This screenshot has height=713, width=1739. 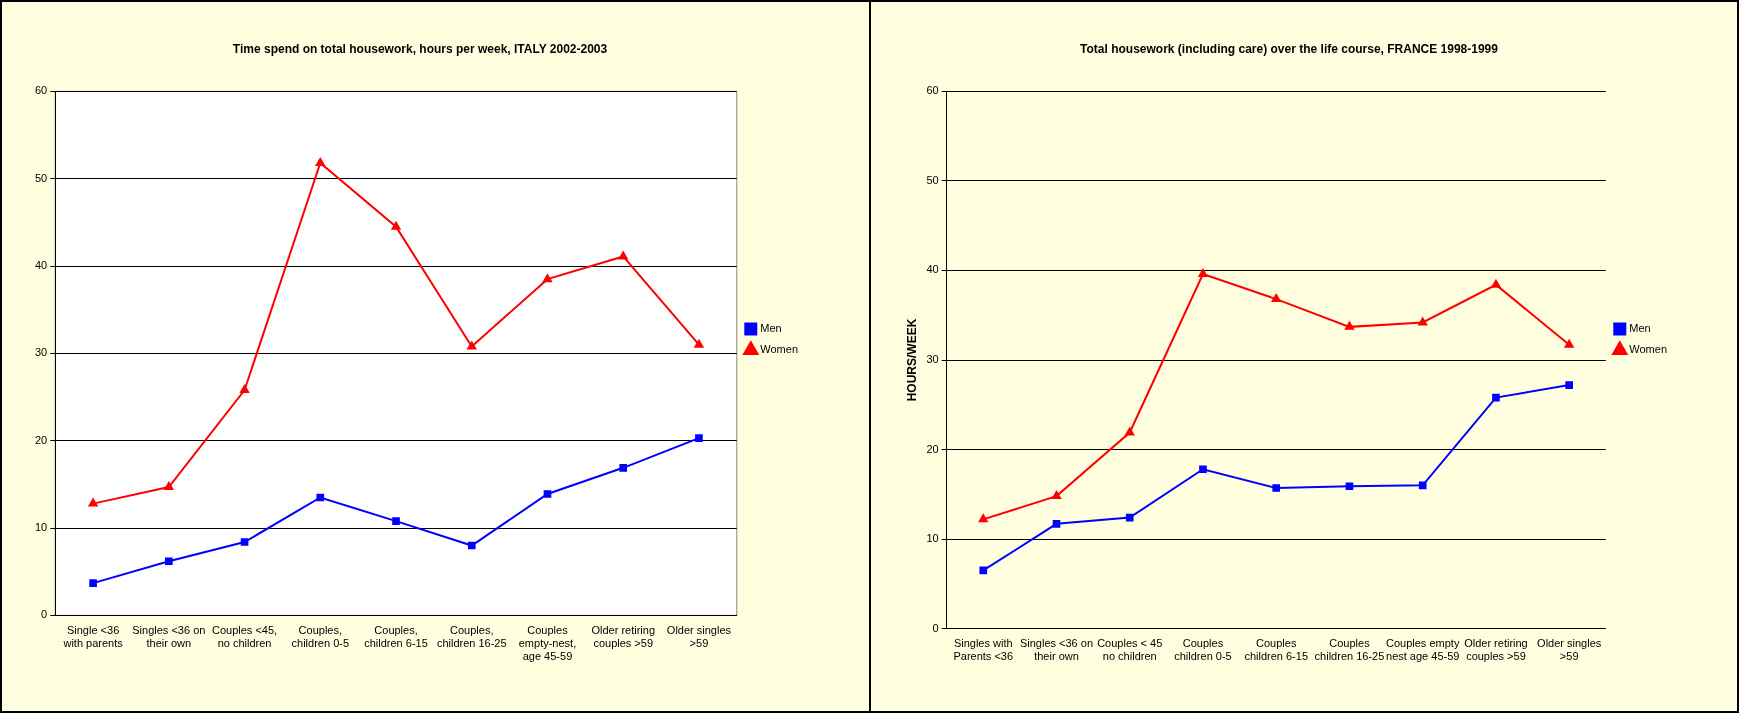 What do you see at coordinates (471, 637) in the screenshot?
I see `x-tick-label: Couples, children 16-25` at bounding box center [471, 637].